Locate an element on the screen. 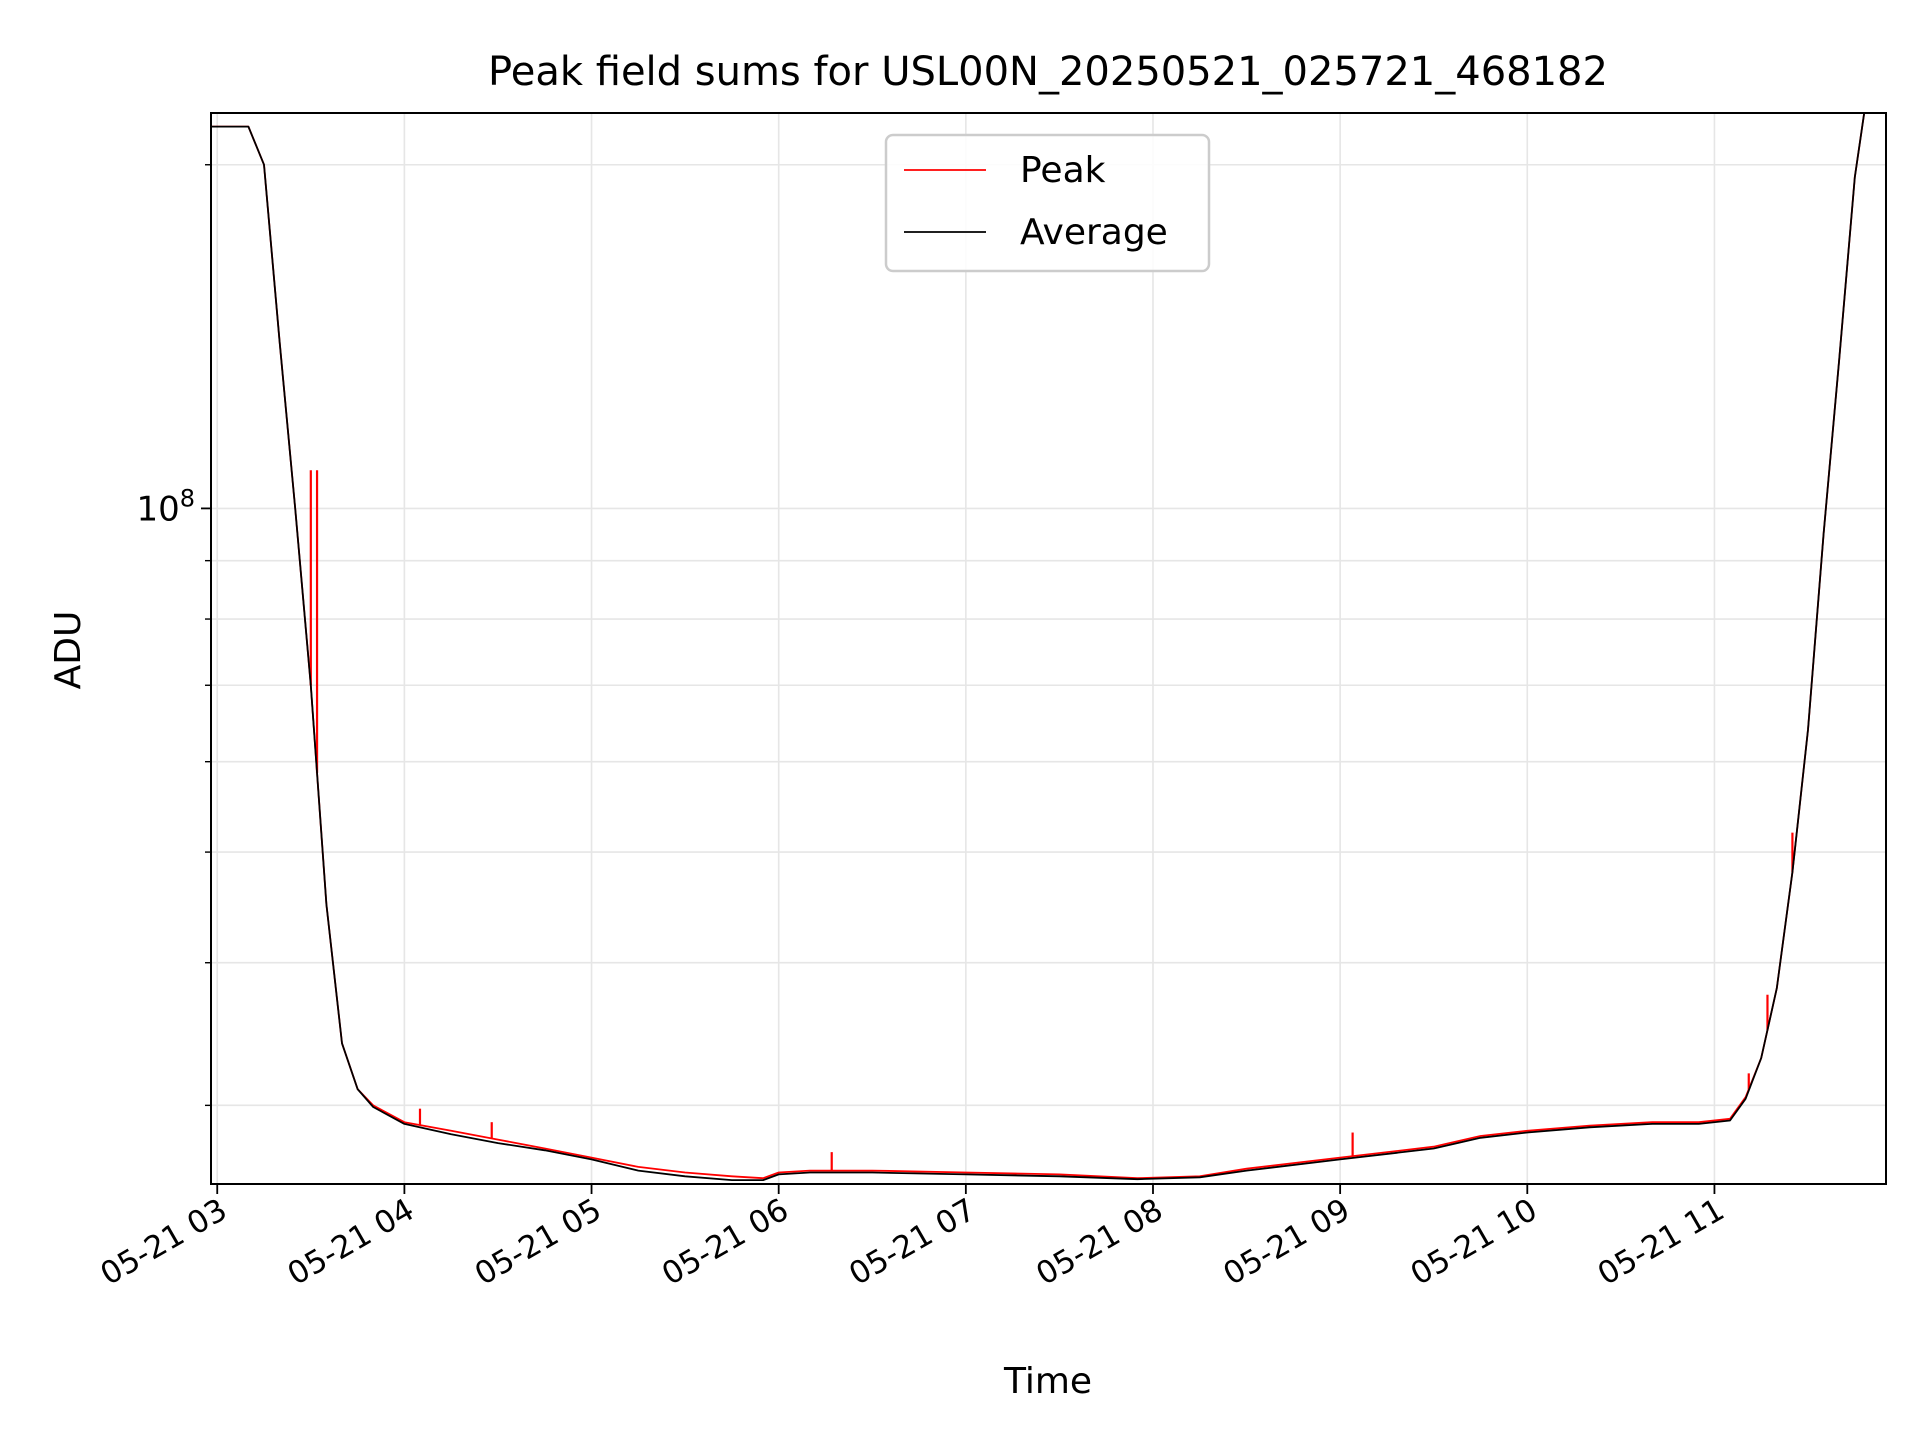  legend-average-label: Average is located at coordinates (1094, 232).